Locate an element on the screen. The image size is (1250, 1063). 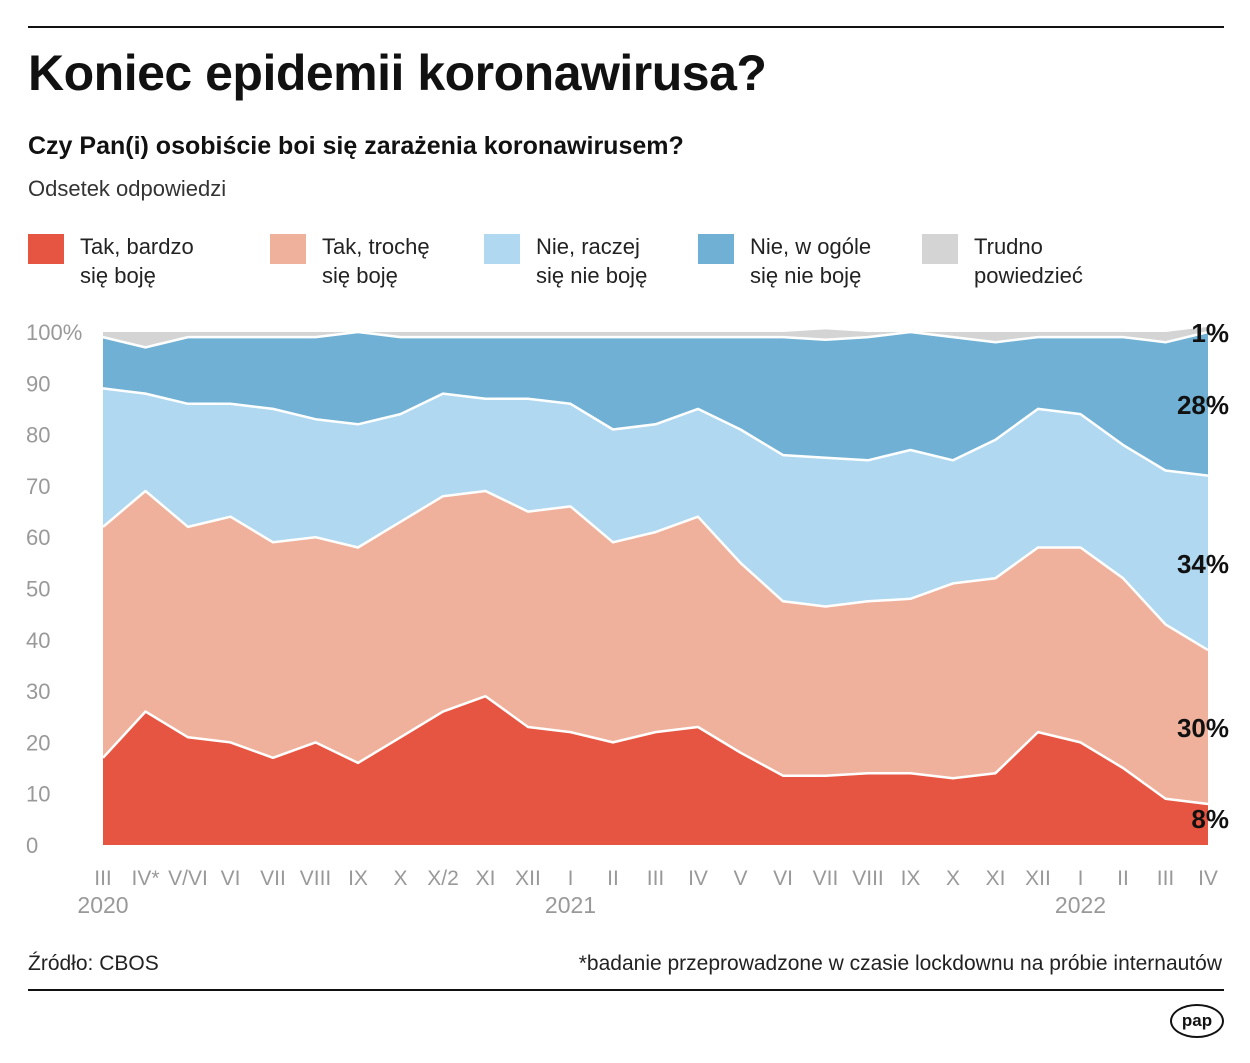
year-label: 2021 is located at coordinates (570, 905).